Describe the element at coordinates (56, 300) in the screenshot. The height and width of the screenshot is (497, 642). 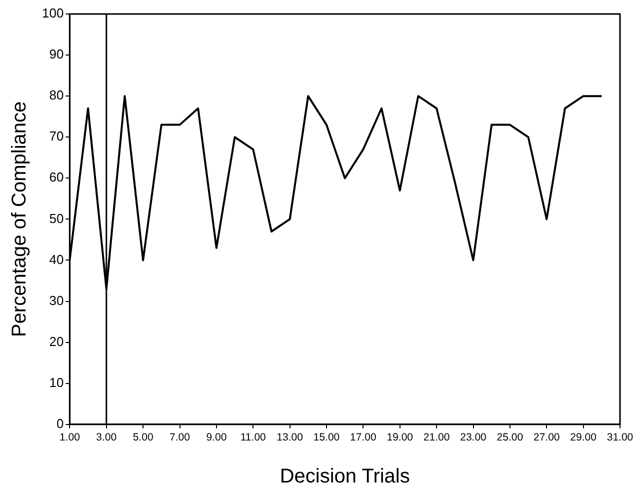
I see `y-tick-label: 30` at that location.